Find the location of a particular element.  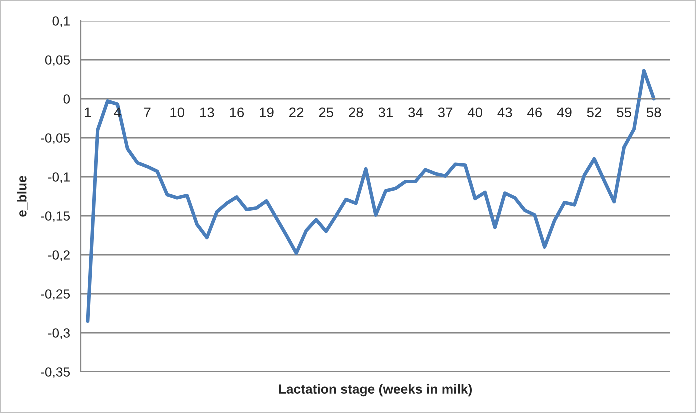

y-tick-label: -0,1 is located at coordinates (59, 178).